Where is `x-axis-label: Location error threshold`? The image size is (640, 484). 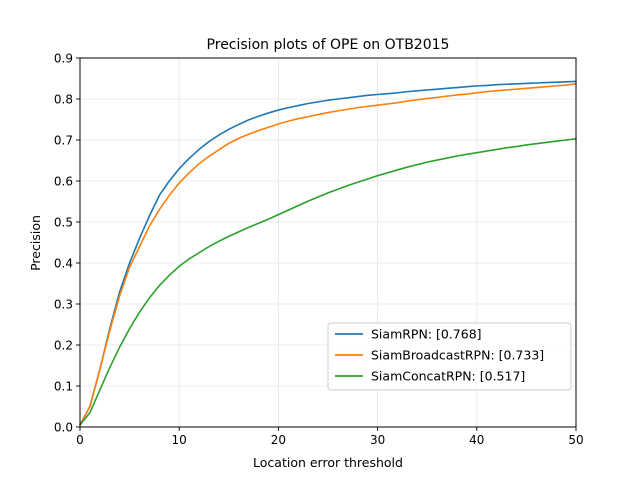
x-axis-label: Location error threshold is located at coordinates (328, 462).